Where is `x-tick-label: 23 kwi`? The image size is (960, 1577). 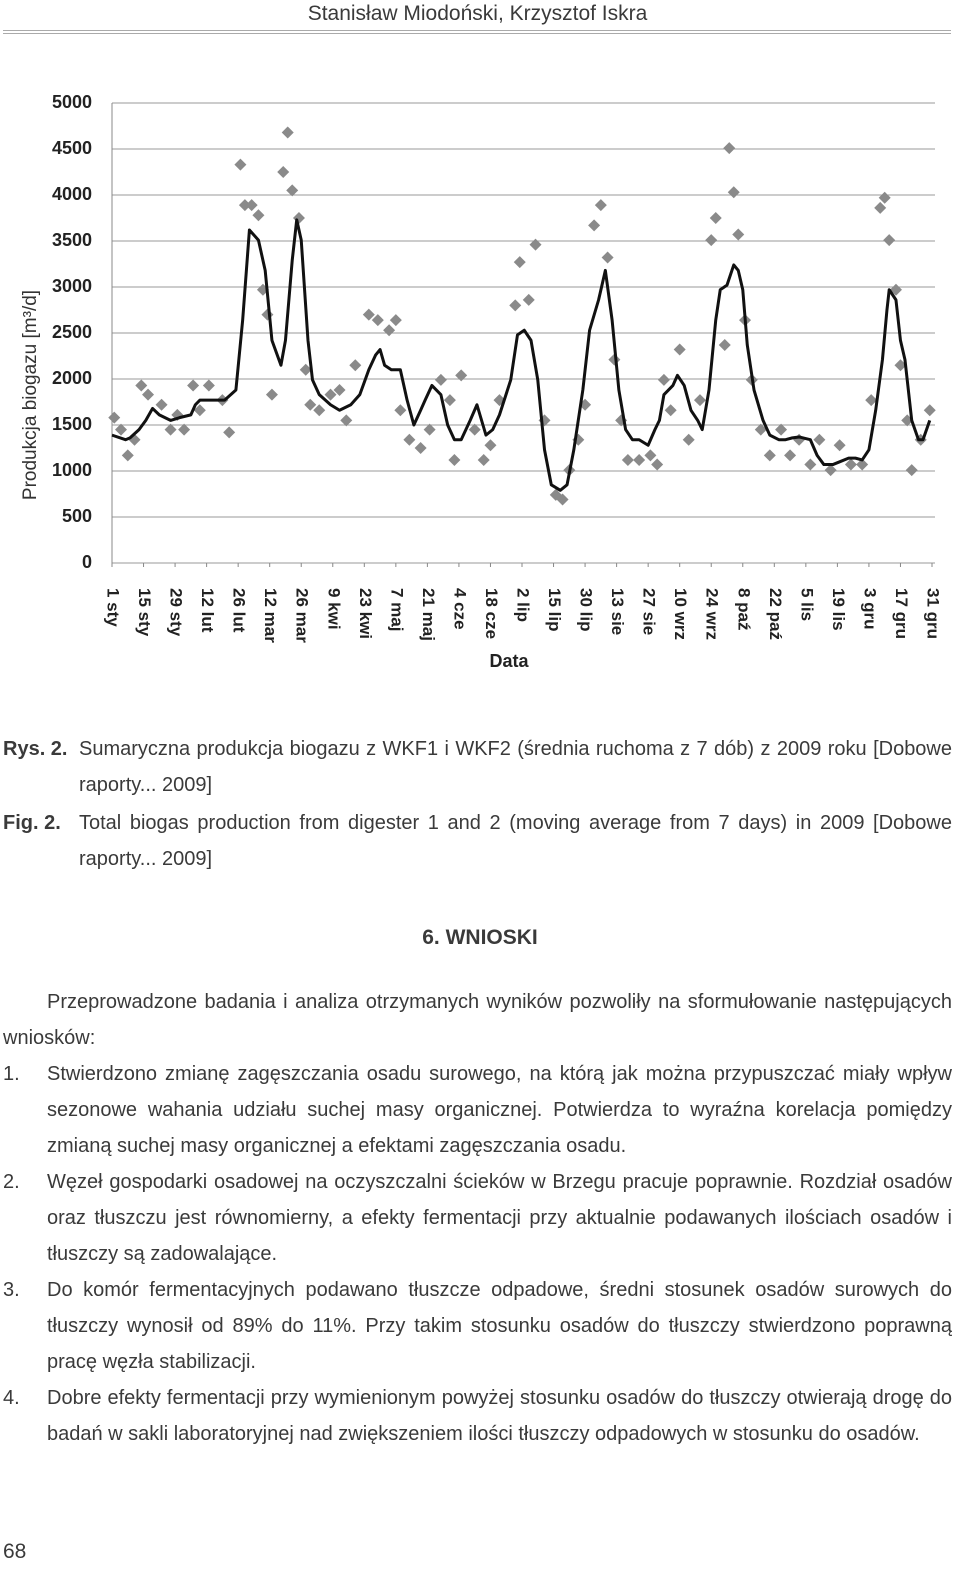 x-tick-label: 23 kwi is located at coordinates (365, 613).